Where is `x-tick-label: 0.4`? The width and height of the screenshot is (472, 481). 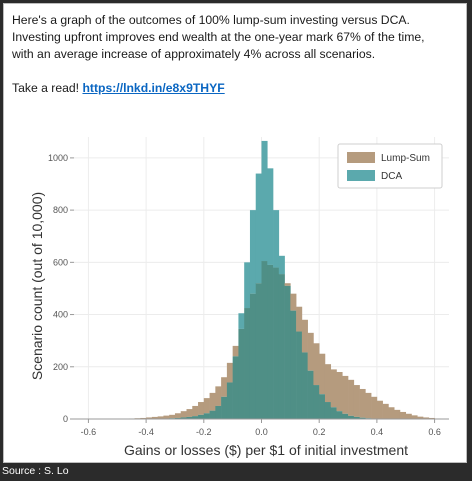
x-tick-label: 0.4 is located at coordinates (377, 432).